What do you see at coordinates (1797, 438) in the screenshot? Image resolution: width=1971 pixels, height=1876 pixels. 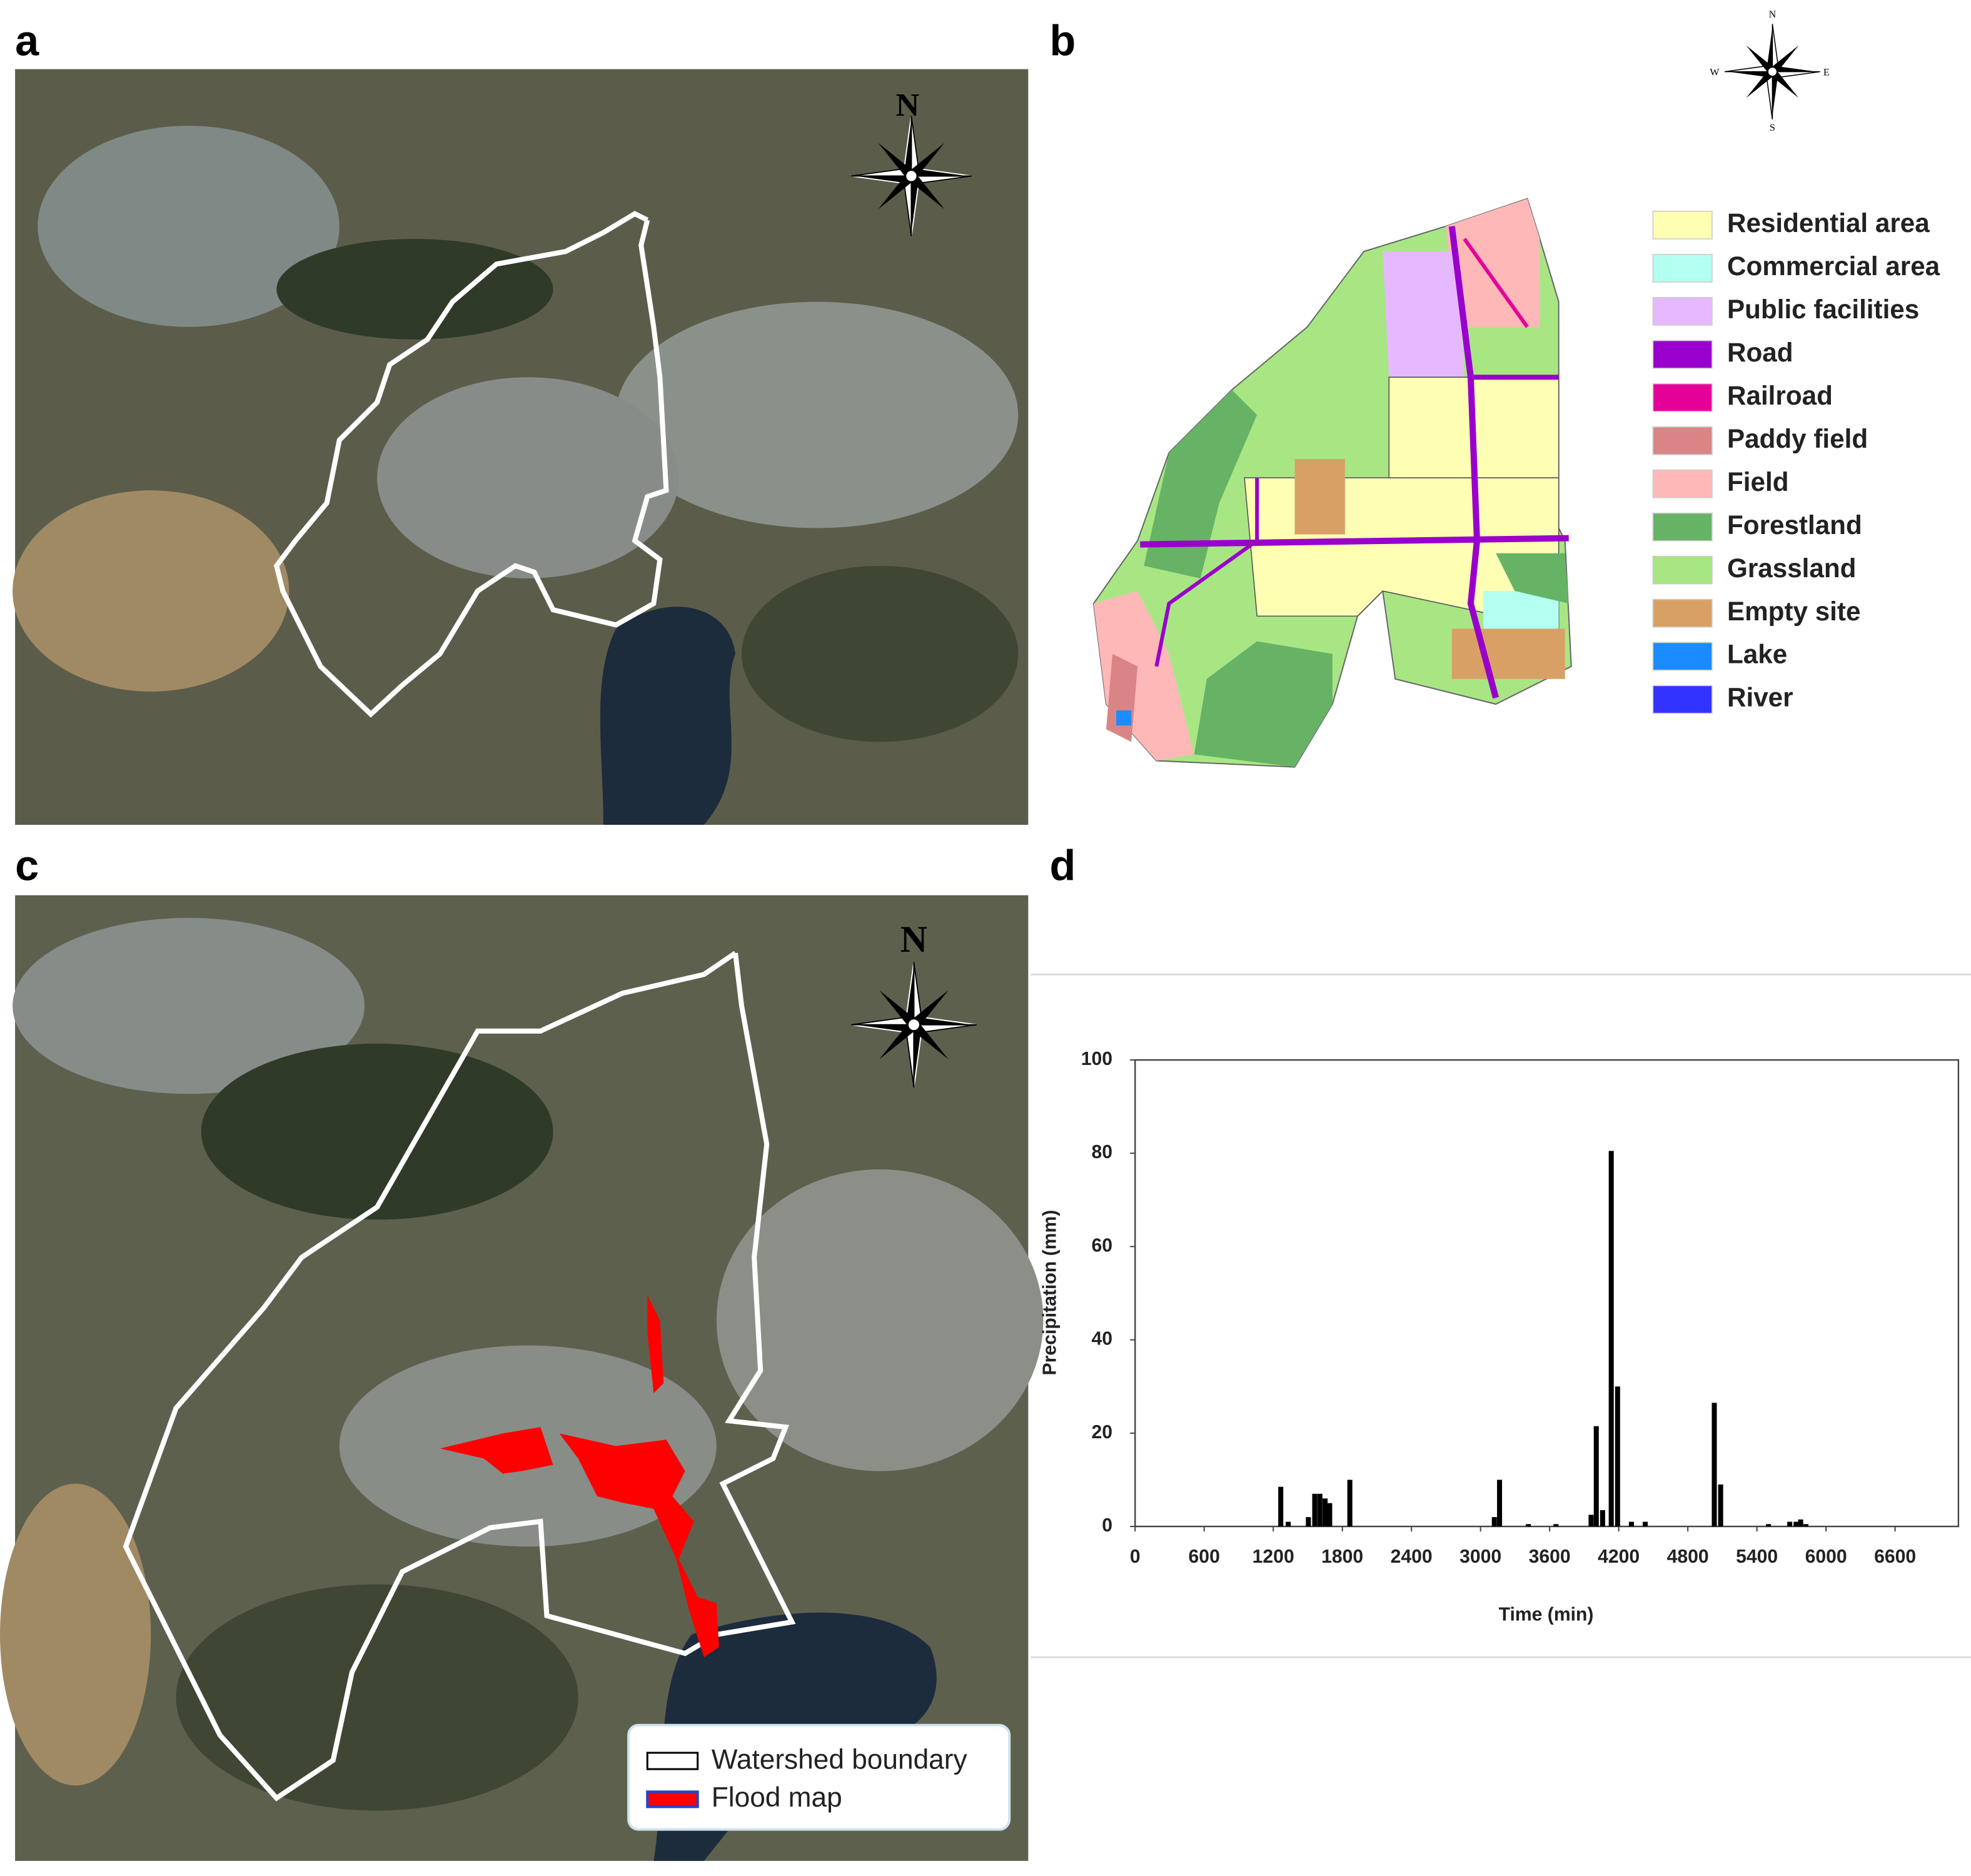 I see `legend-label: Paddy field` at bounding box center [1797, 438].